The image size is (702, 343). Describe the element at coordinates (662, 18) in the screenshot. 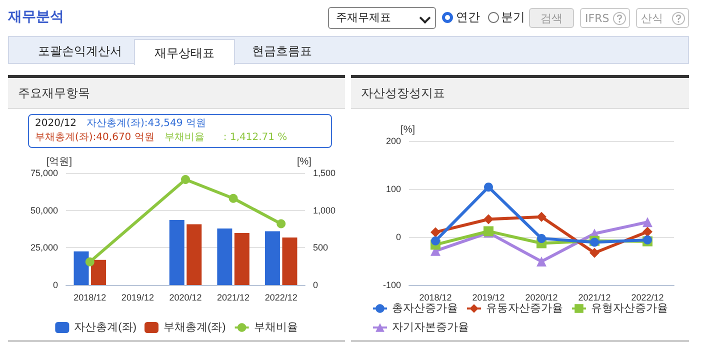

I see `text: 산식` at that location.